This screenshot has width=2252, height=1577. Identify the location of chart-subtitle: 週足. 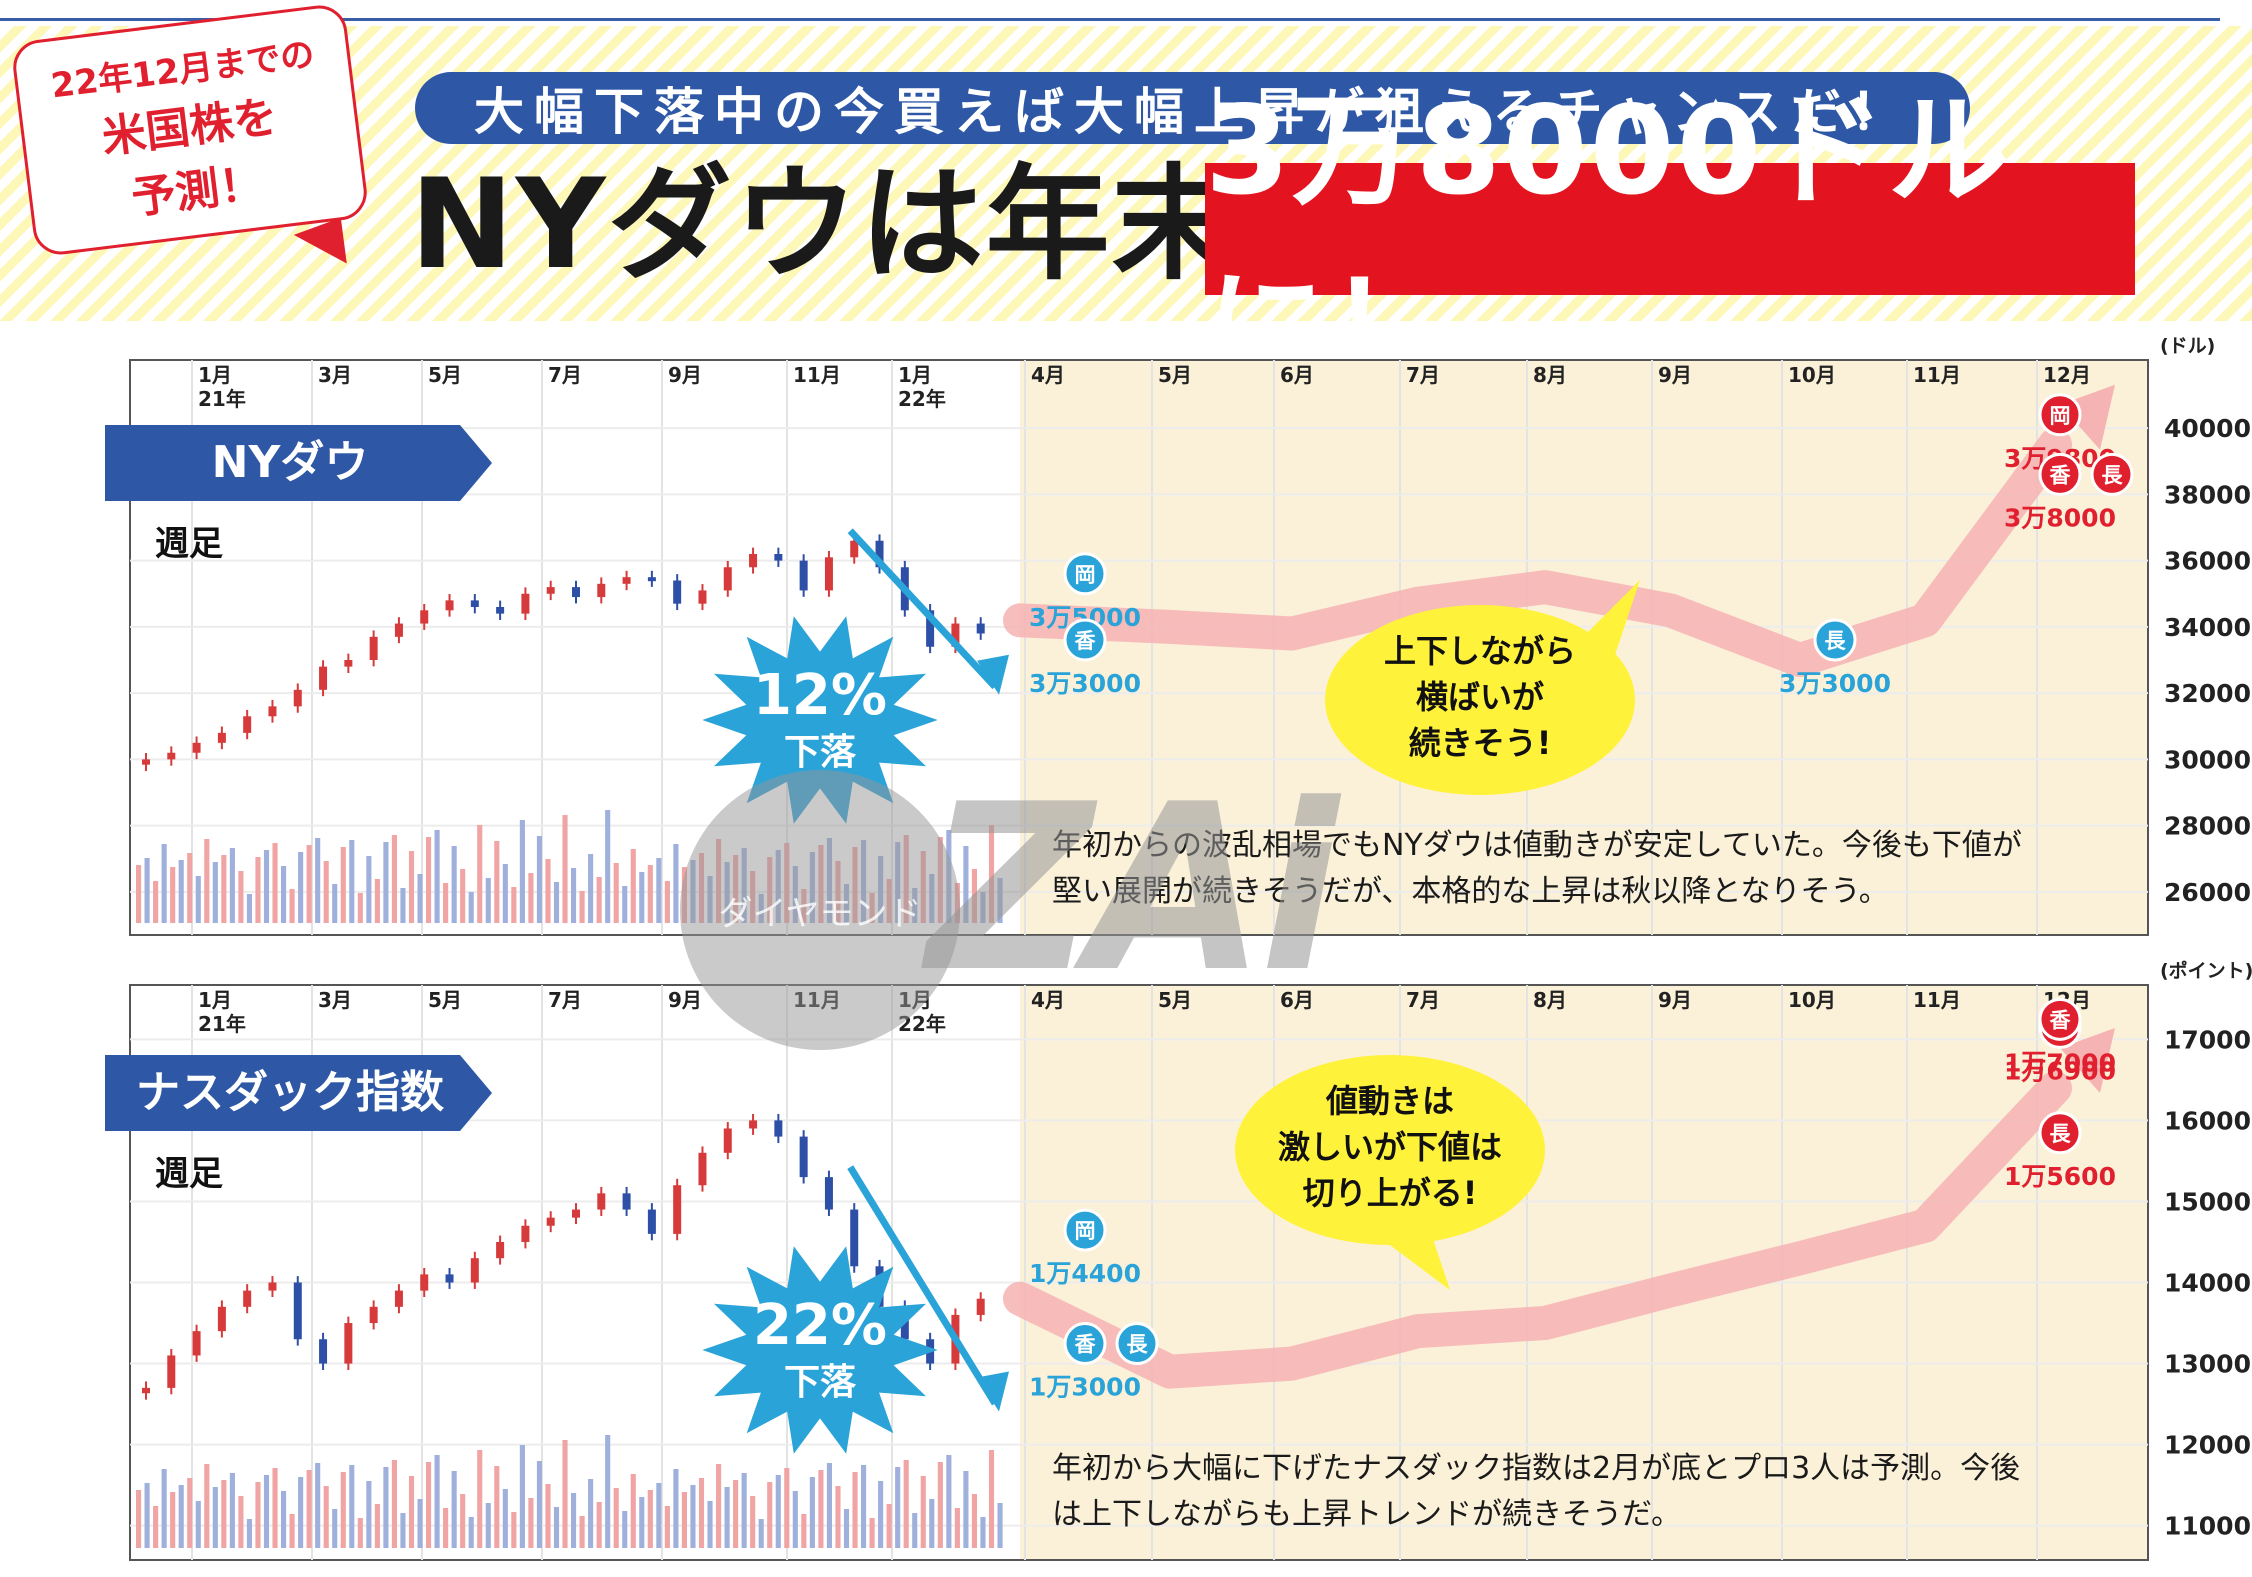
(189, 1174).